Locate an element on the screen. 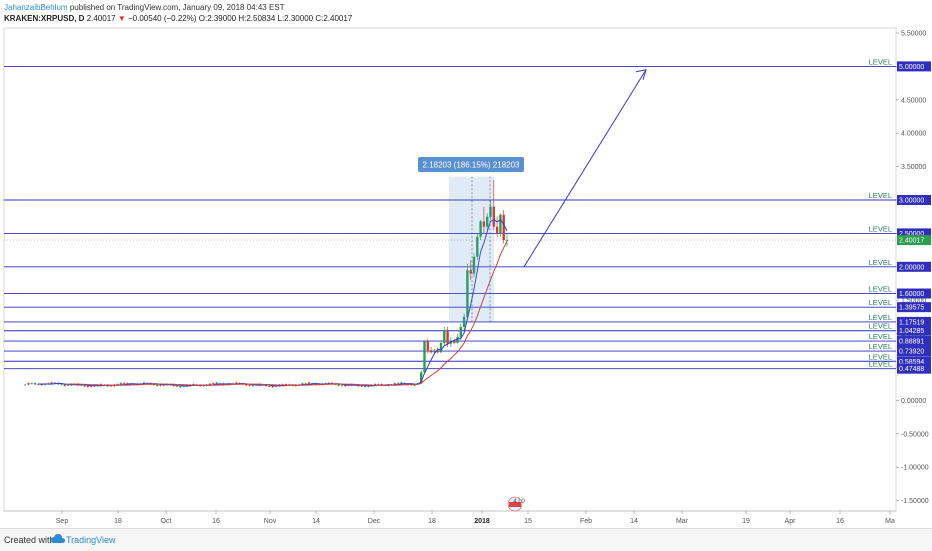 The height and width of the screenshot is (551, 932). event-marker-text: 4 | 0 is located at coordinates (519, 502).